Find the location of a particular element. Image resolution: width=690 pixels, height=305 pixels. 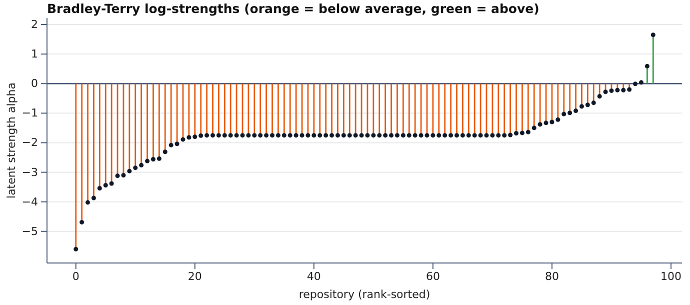

x-tick-label: 40 is located at coordinates (313, 276).